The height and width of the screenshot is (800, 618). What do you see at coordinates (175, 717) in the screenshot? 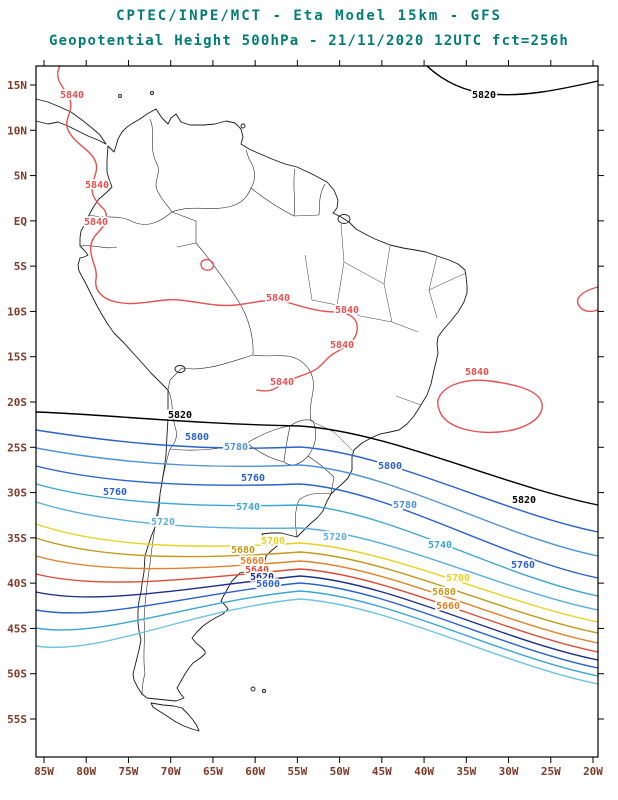
I see `coastline-tierra-del-fuego` at bounding box center [175, 717].